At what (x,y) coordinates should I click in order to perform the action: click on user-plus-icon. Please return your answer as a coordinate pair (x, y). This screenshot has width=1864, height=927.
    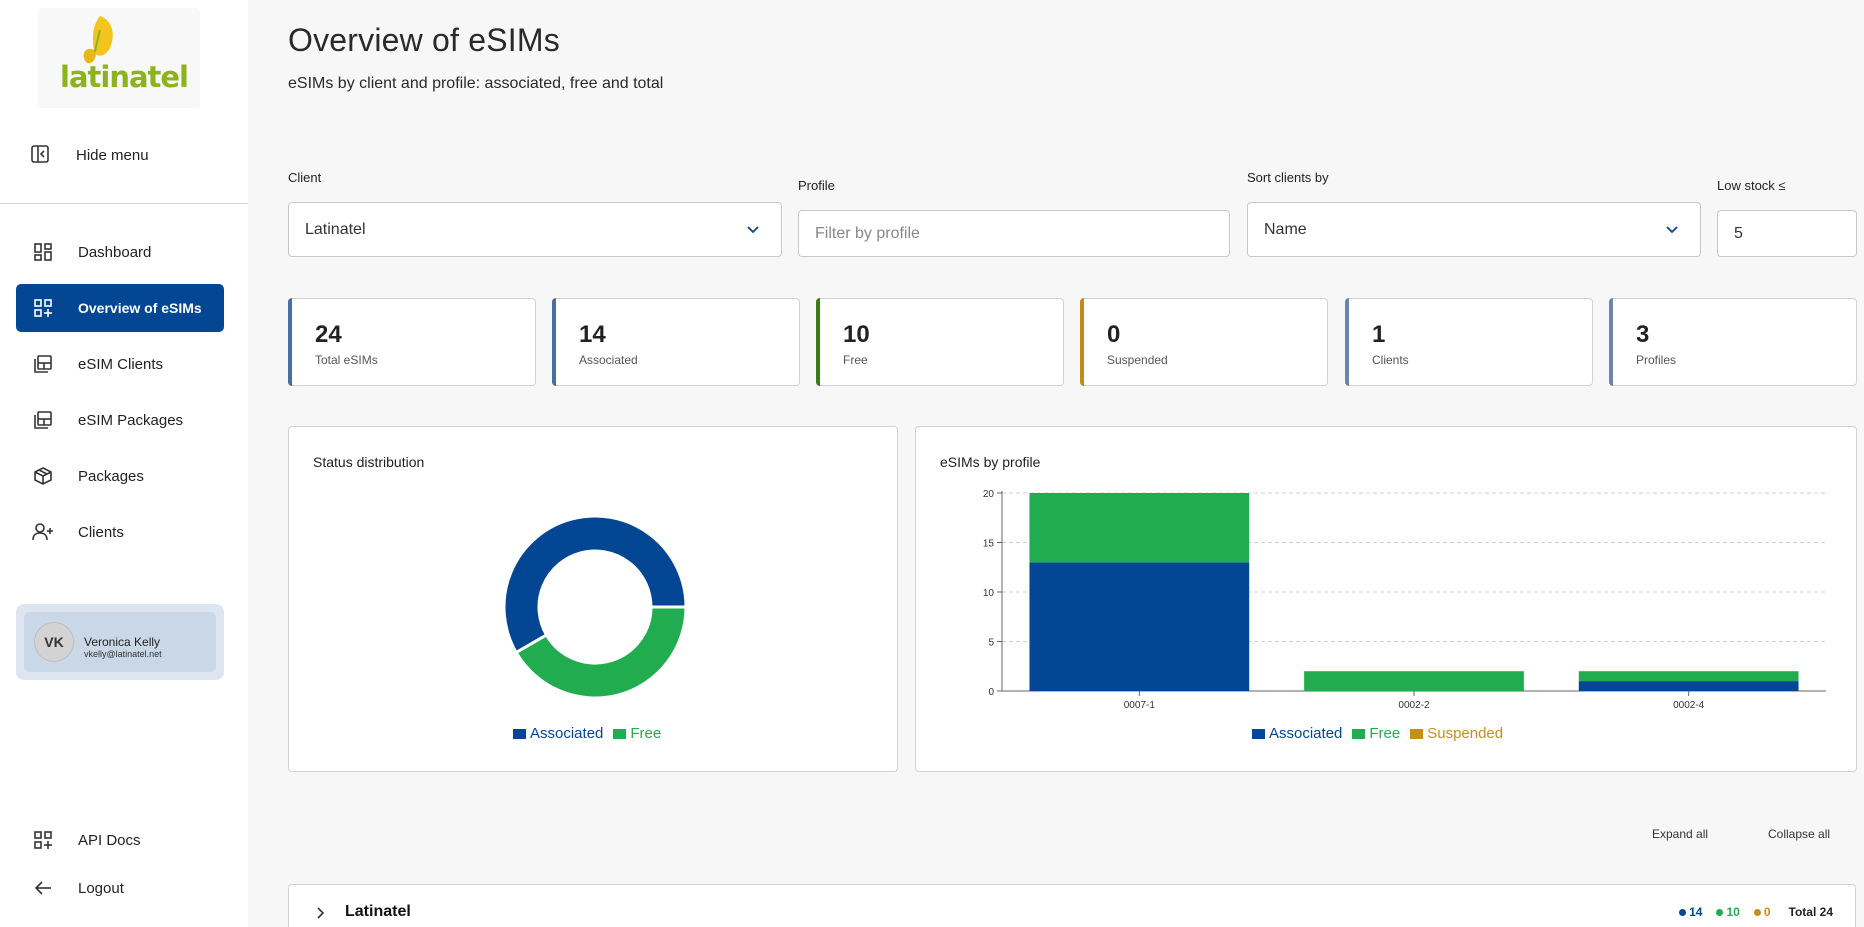
    Looking at the image, I should click on (43, 532).